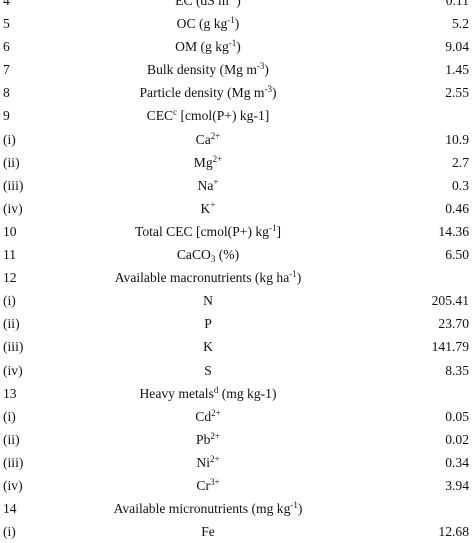 Image resolution: width=474 pixels, height=543 pixels. I want to click on parameter-label: N, so click(208, 300).